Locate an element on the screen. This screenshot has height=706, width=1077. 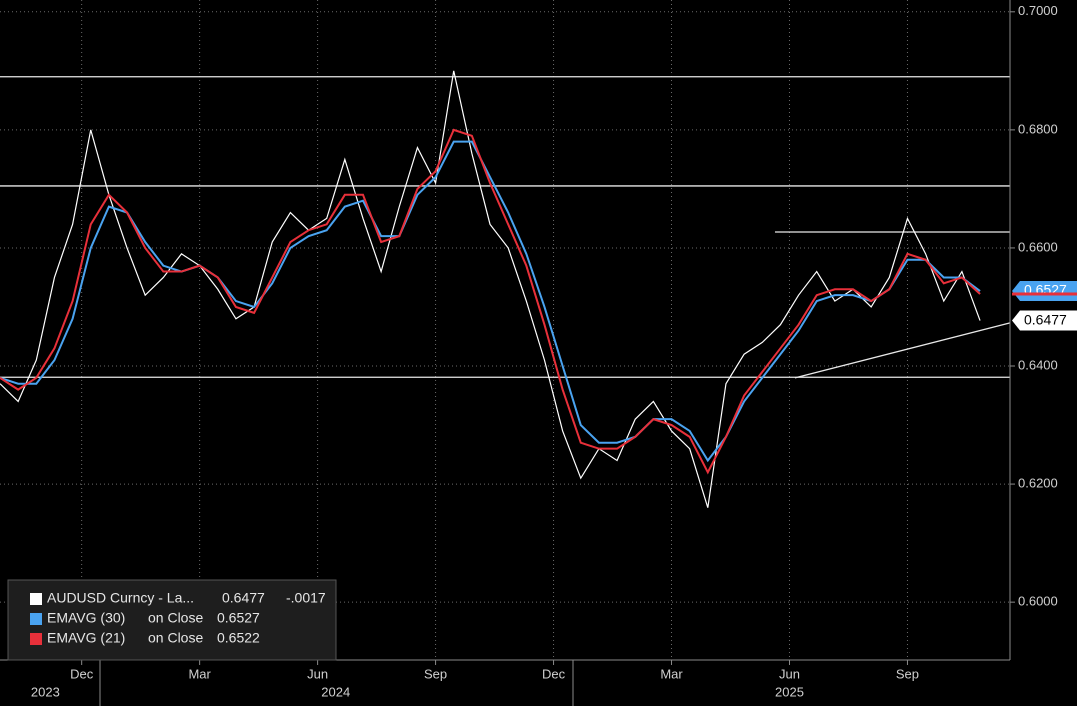
y-tick-label: 0.6000 is located at coordinates (1038, 601).